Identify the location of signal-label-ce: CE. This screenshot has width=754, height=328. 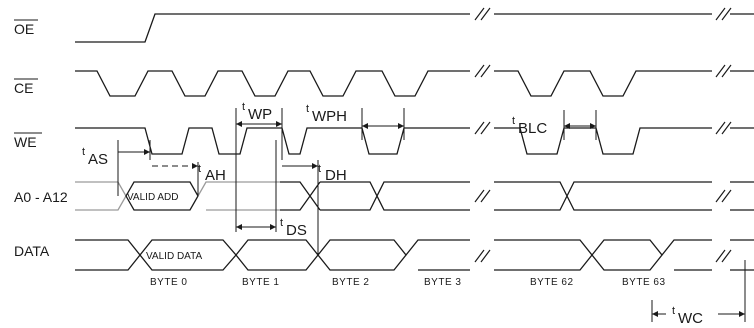
(26, 87).